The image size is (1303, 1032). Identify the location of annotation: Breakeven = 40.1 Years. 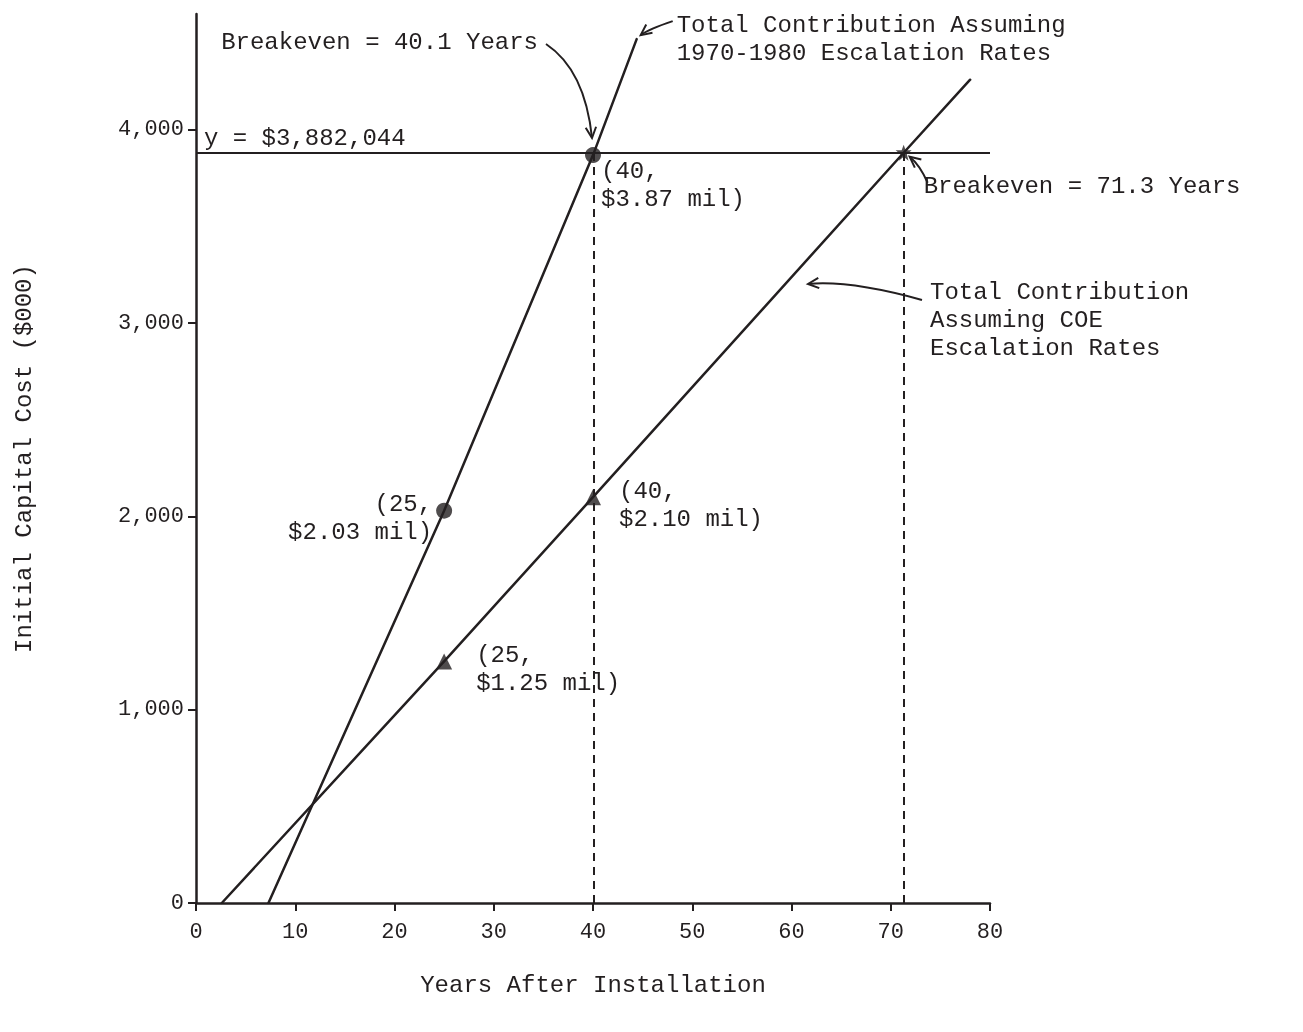
(379, 42).